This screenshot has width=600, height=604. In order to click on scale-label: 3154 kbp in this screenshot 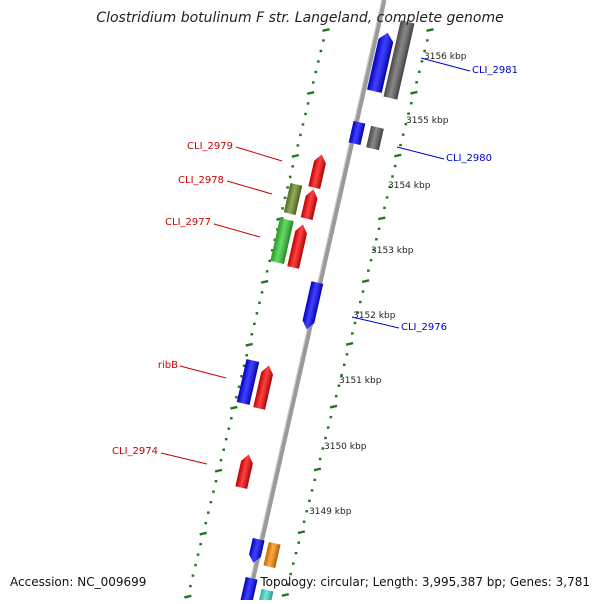, I will do `click(409, 186)`.